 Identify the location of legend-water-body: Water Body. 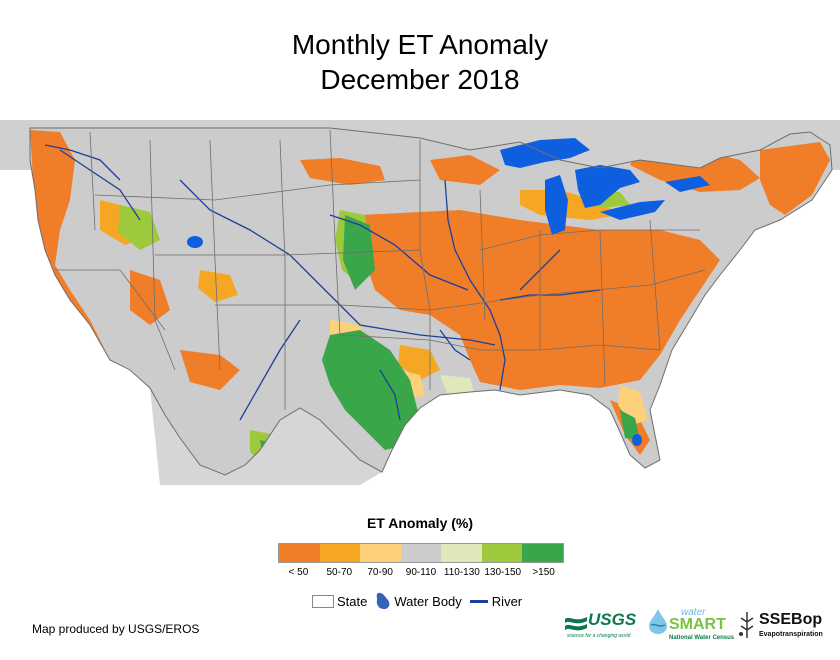
(418, 601).